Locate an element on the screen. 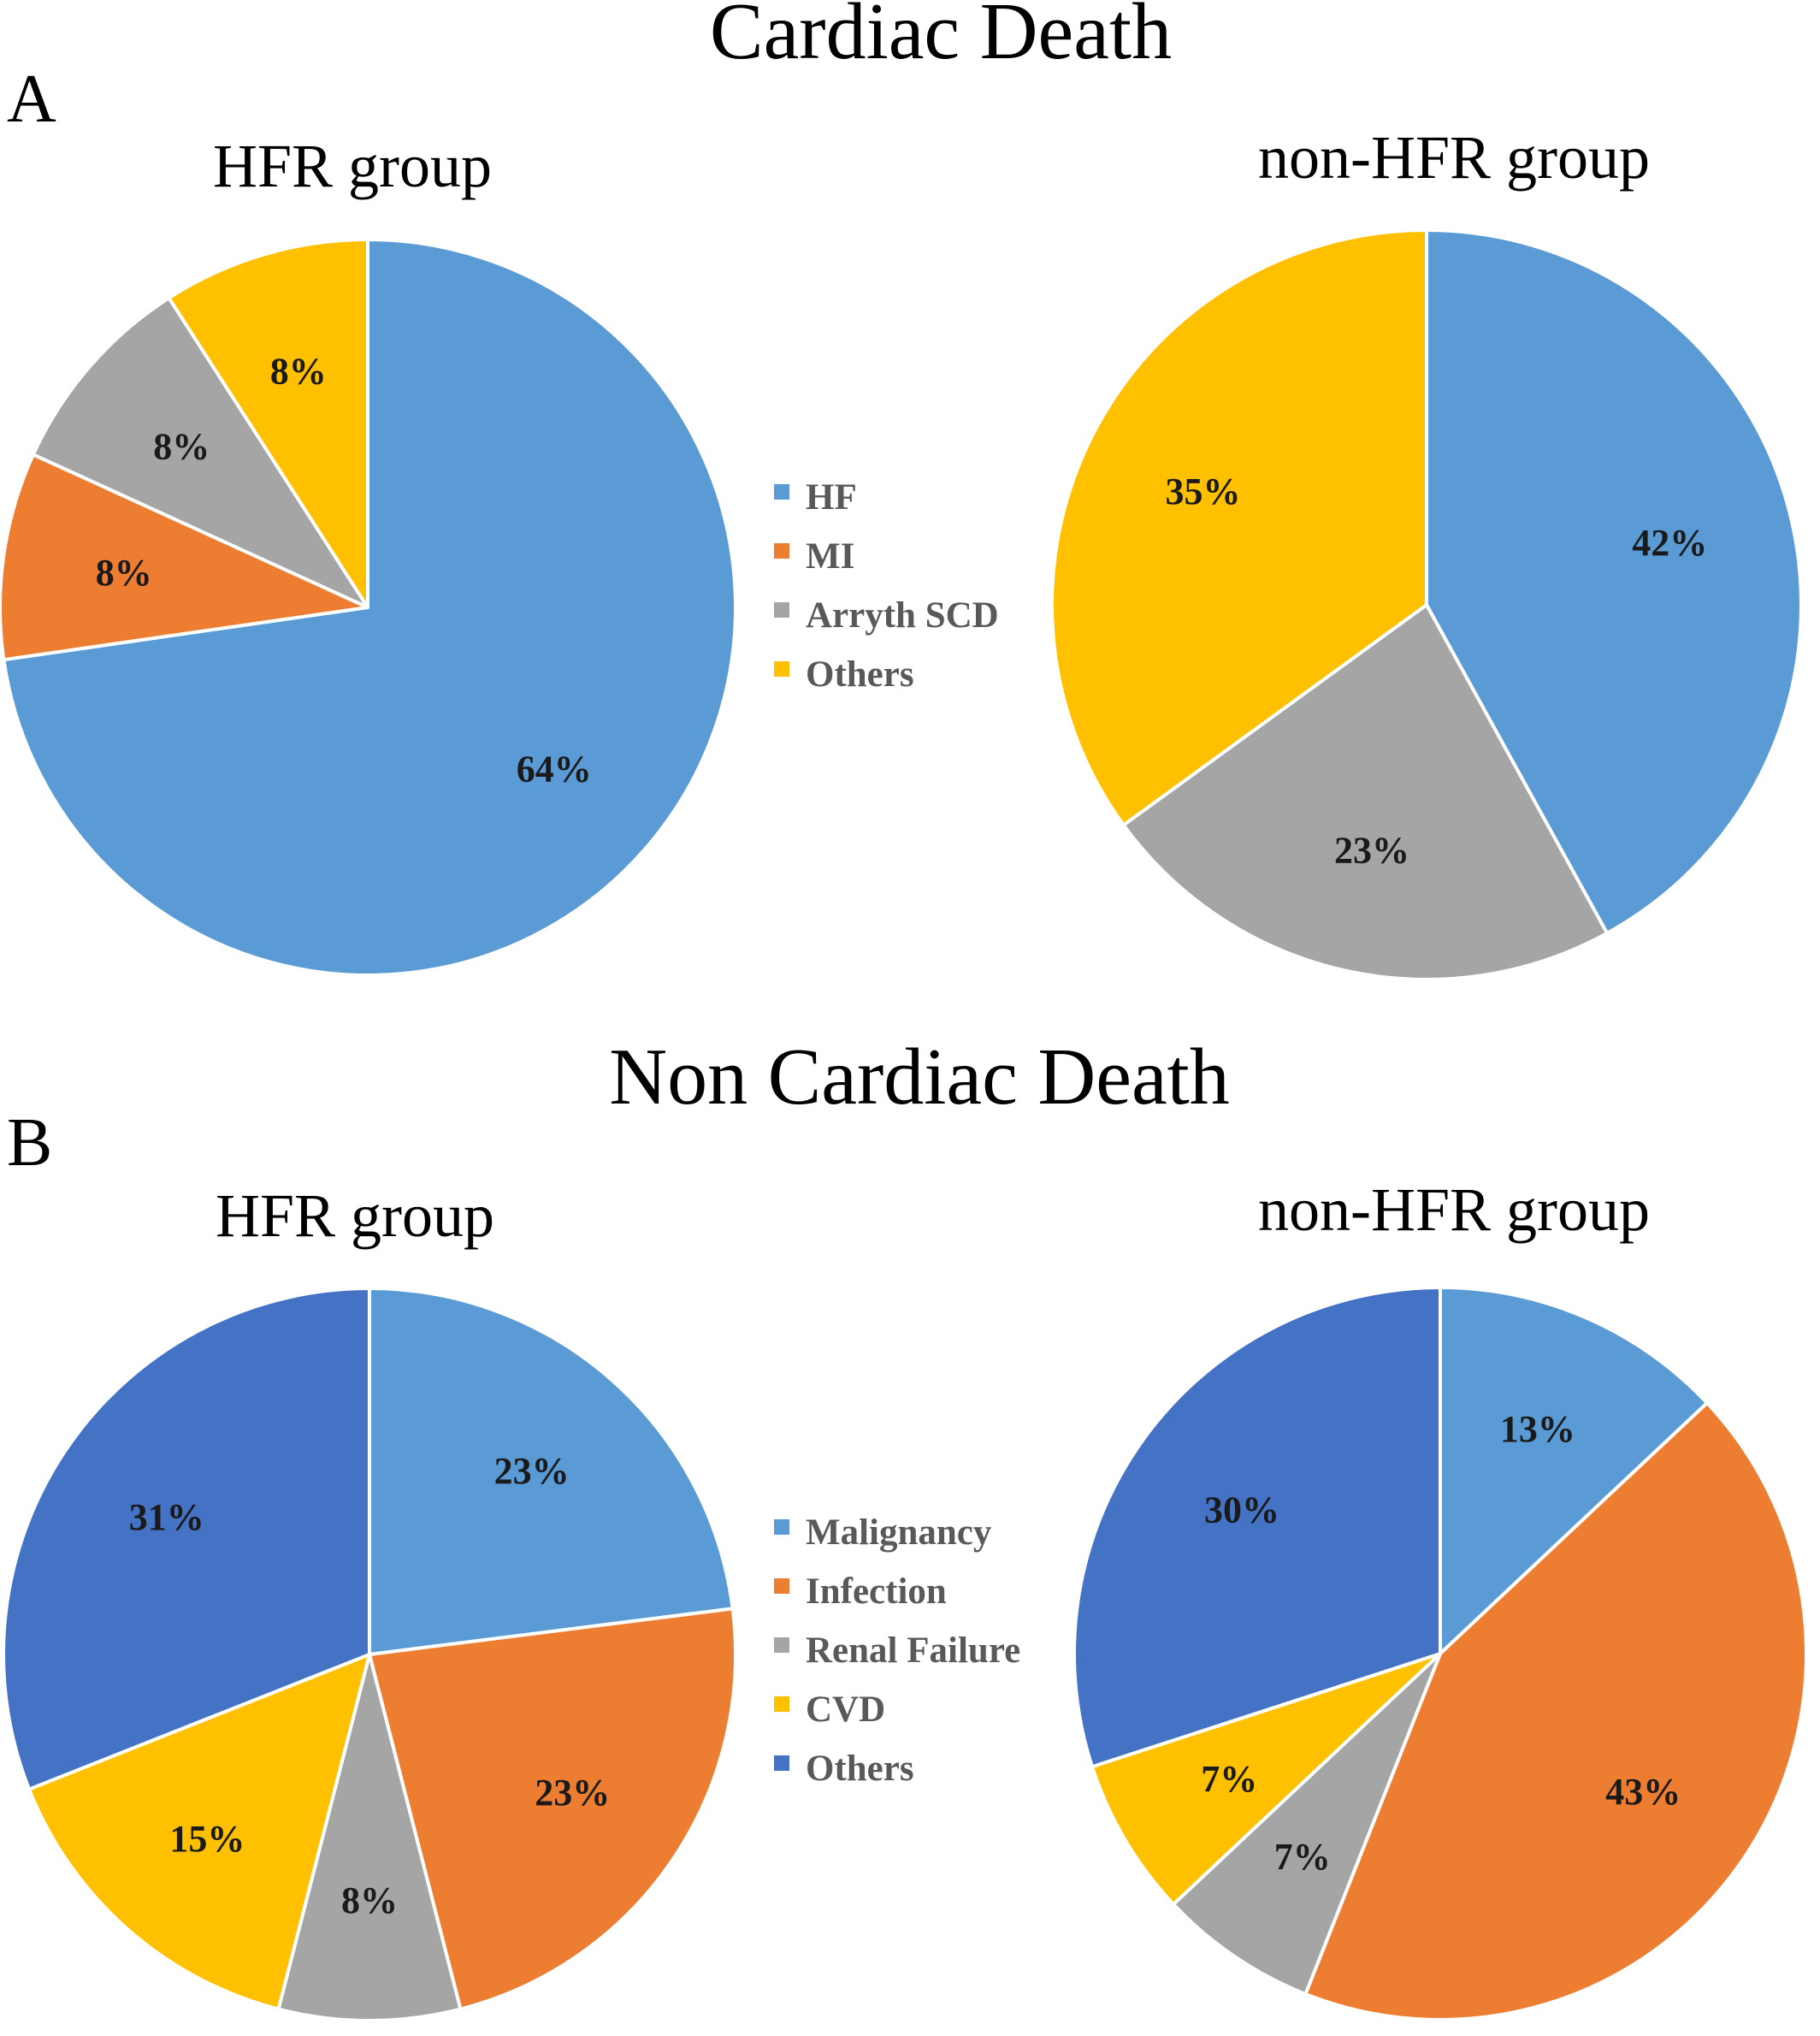 Image resolution: width=1820 pixels, height=2036 pixels. chart-b-hfr-title: HFR group is located at coordinates (355, 1215).